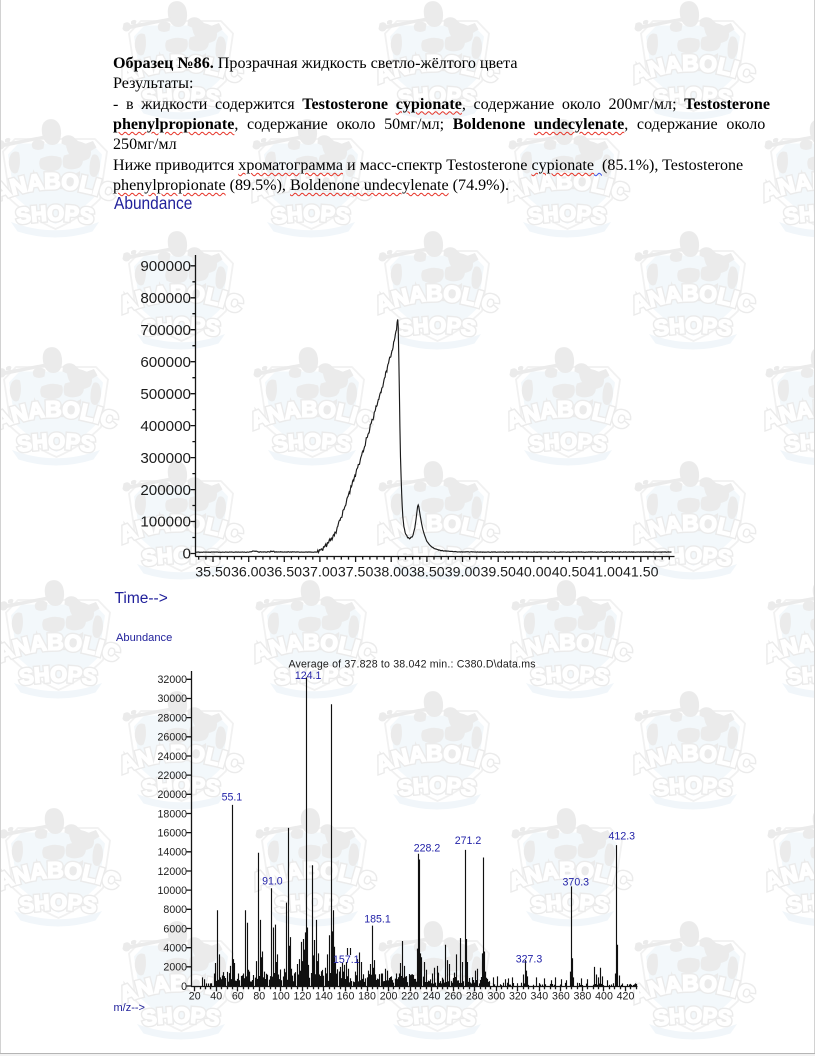  I want to click on svg-text: 228.2, so click(427, 849).